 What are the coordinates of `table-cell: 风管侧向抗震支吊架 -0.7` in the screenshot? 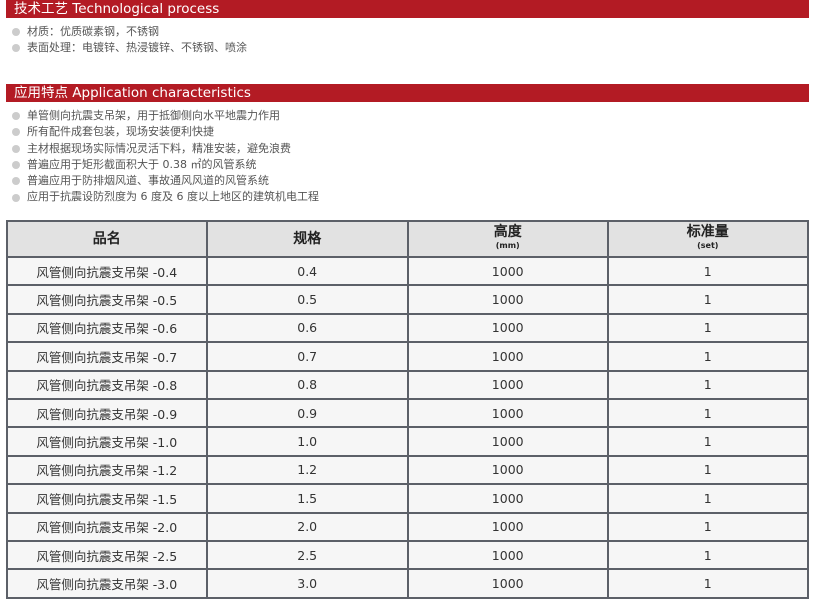 It's located at (107, 356).